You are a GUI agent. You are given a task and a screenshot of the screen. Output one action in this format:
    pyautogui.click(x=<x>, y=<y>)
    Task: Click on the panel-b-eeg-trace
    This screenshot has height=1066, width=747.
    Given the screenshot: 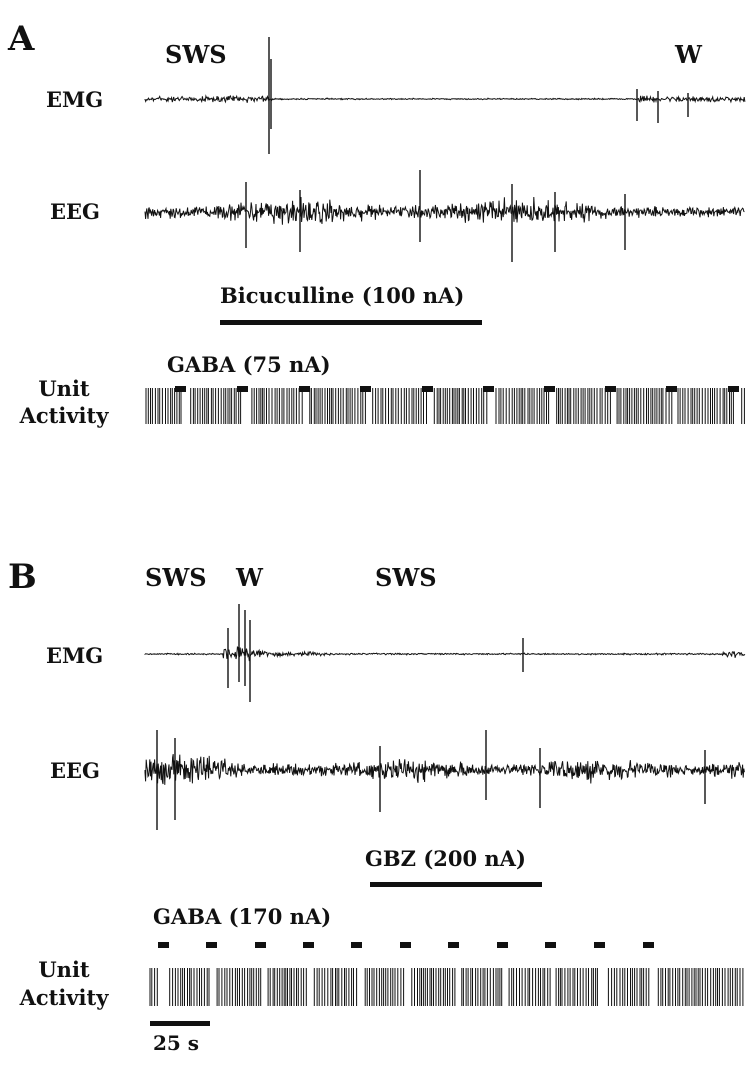 What is the action you would take?
    pyautogui.click(x=444, y=780)
    